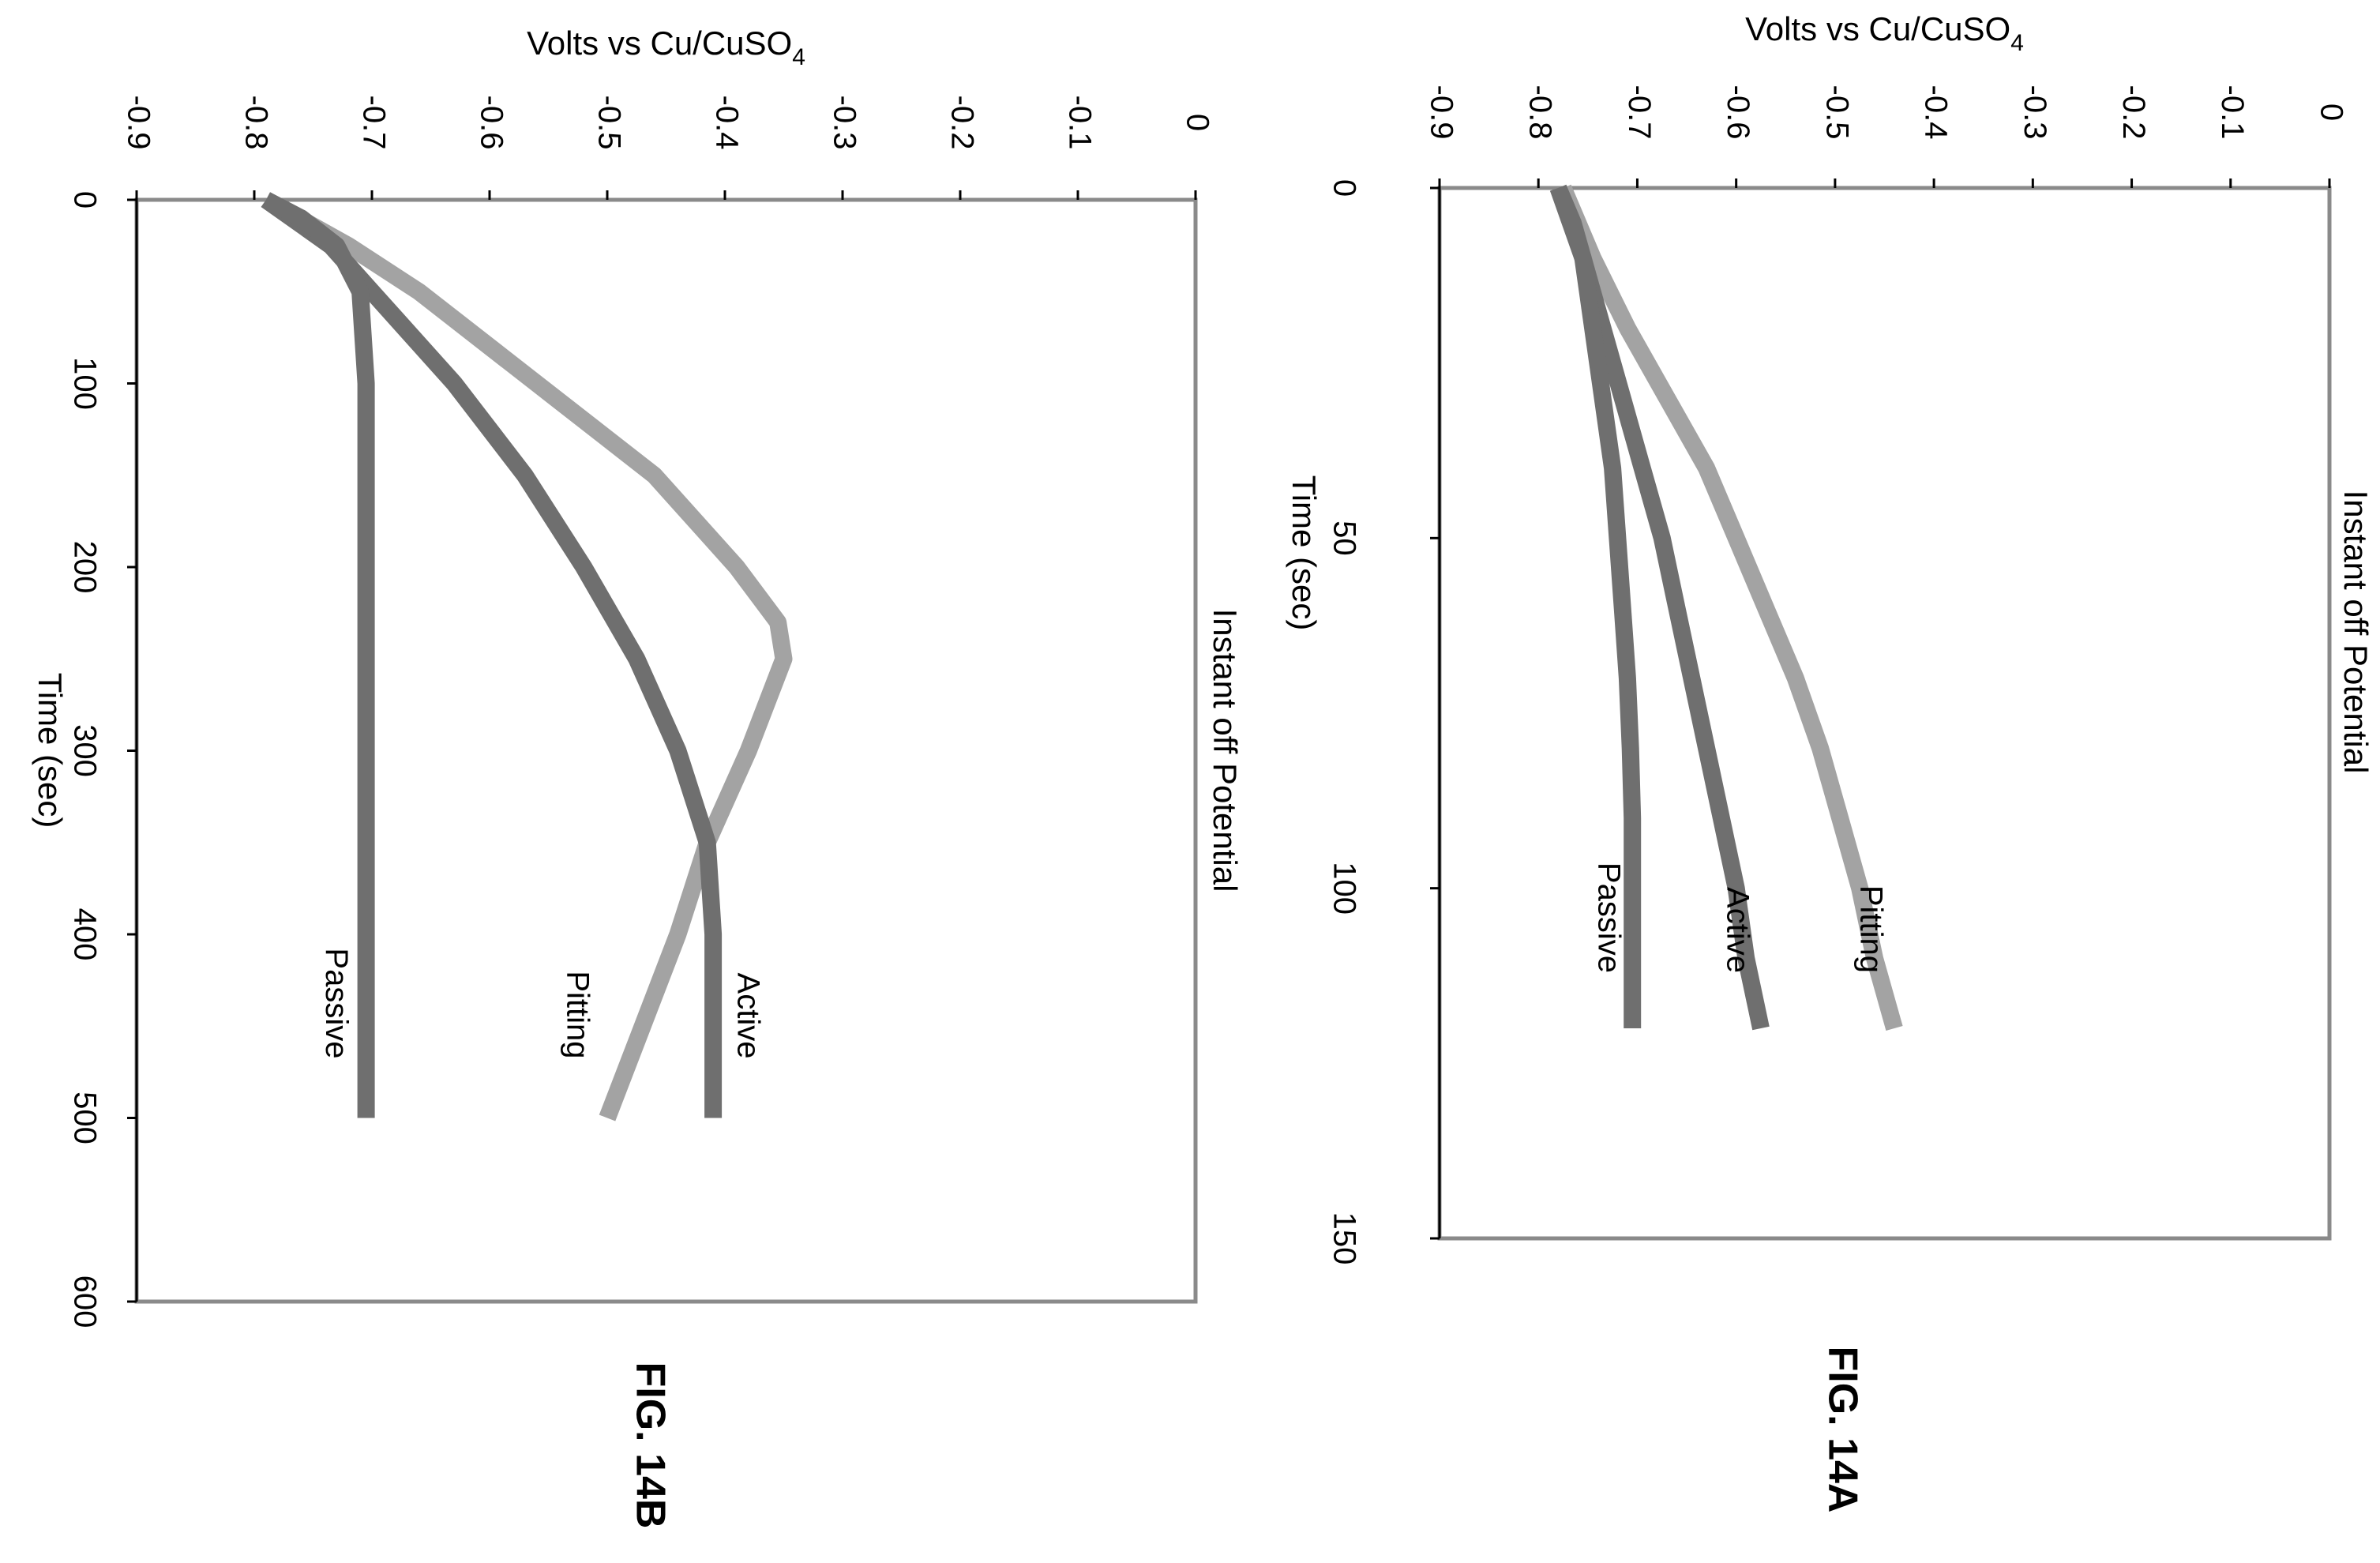 This screenshot has width=2380, height=1563. Describe the element at coordinates (84, 1117) in the screenshot. I see `time-tick-label: 500` at that location.